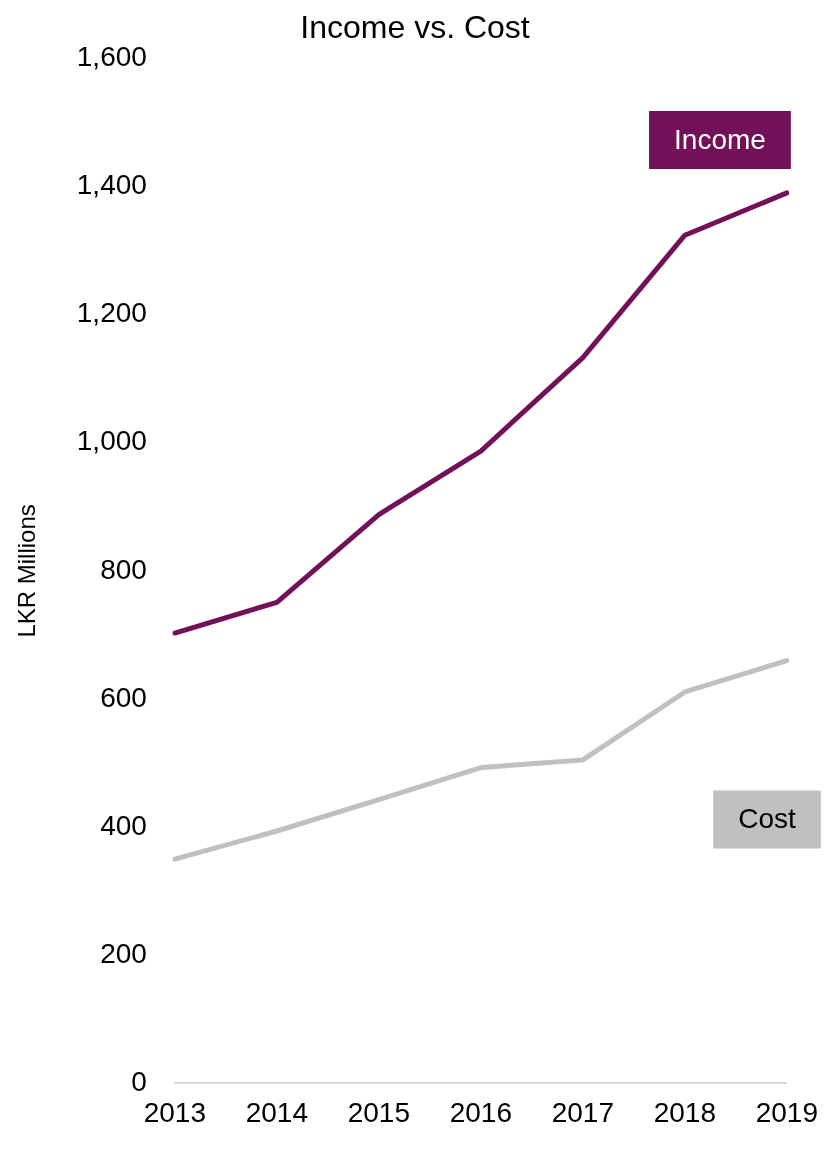 The height and width of the screenshot is (1151, 832). What do you see at coordinates (111, 313) in the screenshot?
I see `y-tick-label: 1,200` at bounding box center [111, 313].